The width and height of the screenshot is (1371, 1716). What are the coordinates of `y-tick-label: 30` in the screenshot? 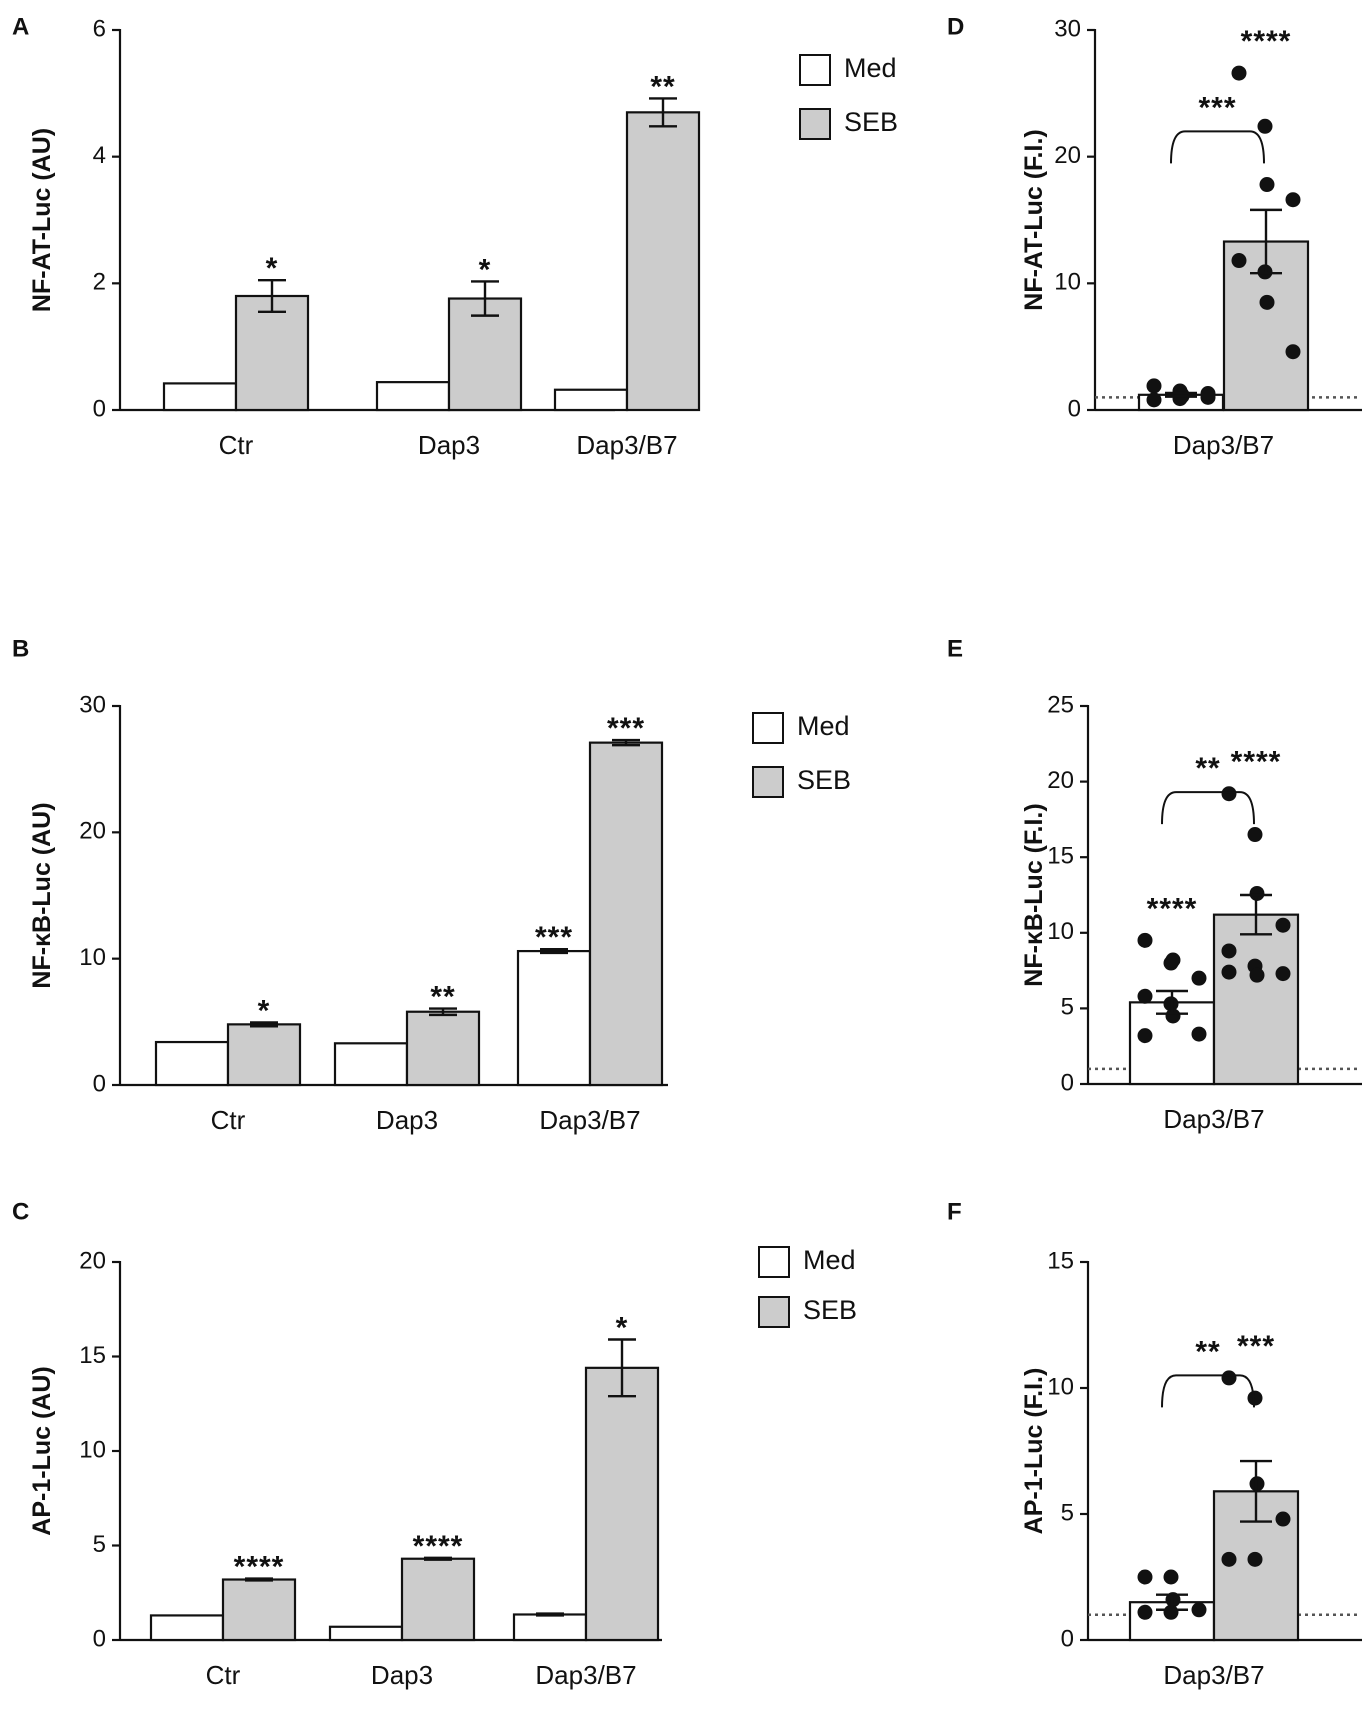 It's located at (92, 704).